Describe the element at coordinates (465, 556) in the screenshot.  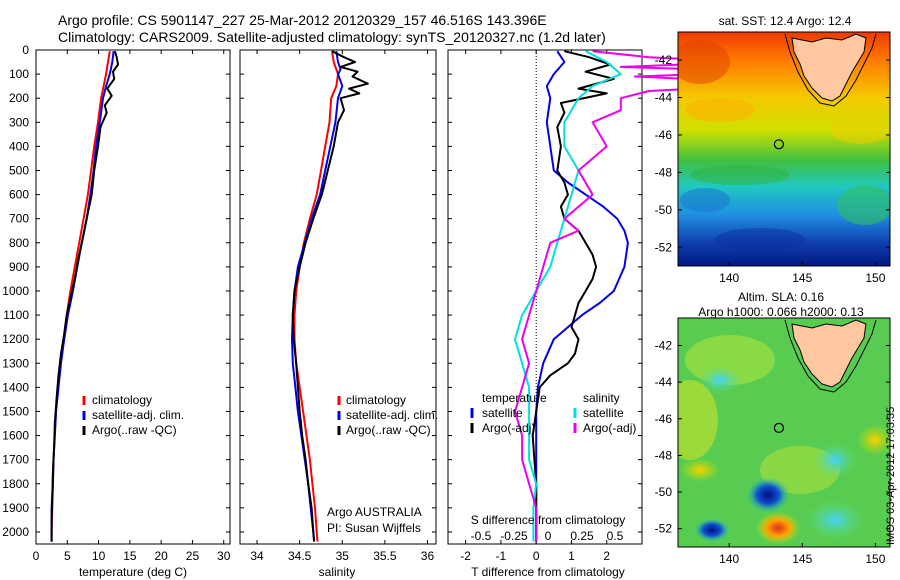
I see `x-tick-label: -2` at that location.